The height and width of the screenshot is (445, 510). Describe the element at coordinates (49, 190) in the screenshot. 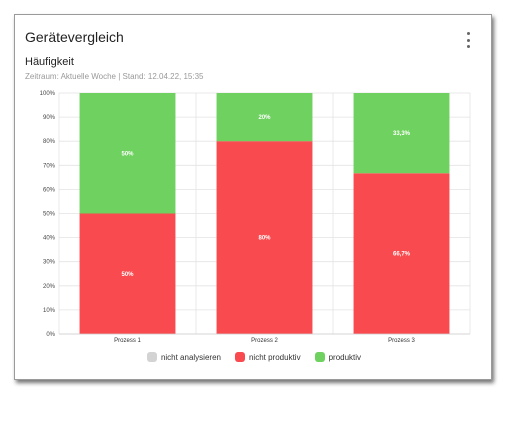

I see `y-tick-label: 60%` at that location.